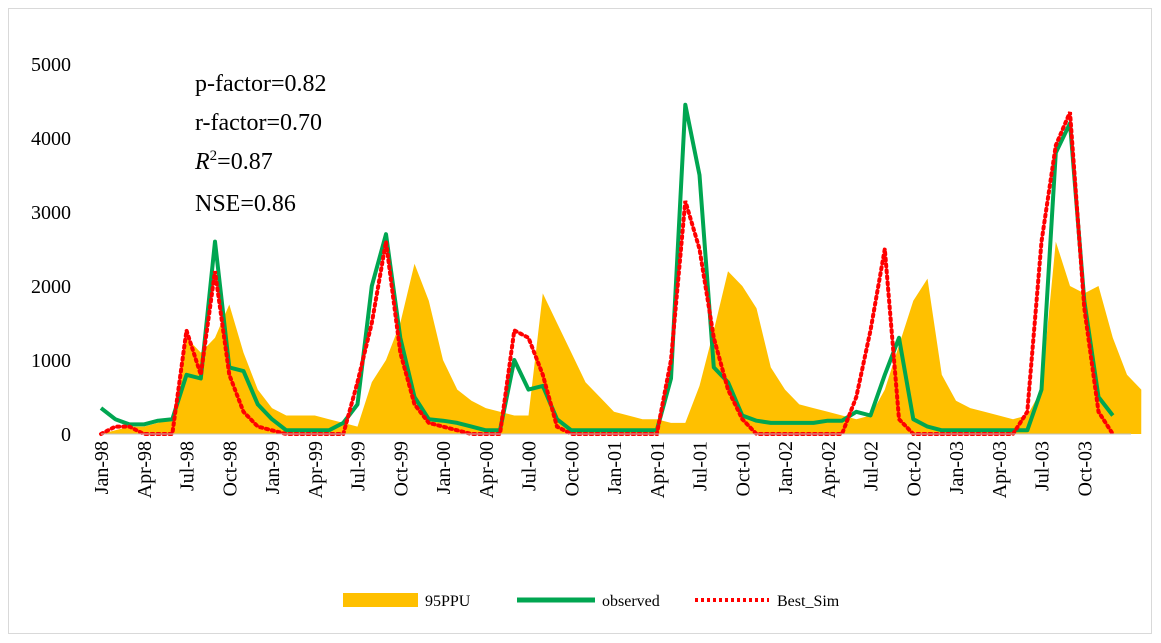 This screenshot has height=643, width=1161. I want to click on r-squared-value: =0.87, so click(245, 162).